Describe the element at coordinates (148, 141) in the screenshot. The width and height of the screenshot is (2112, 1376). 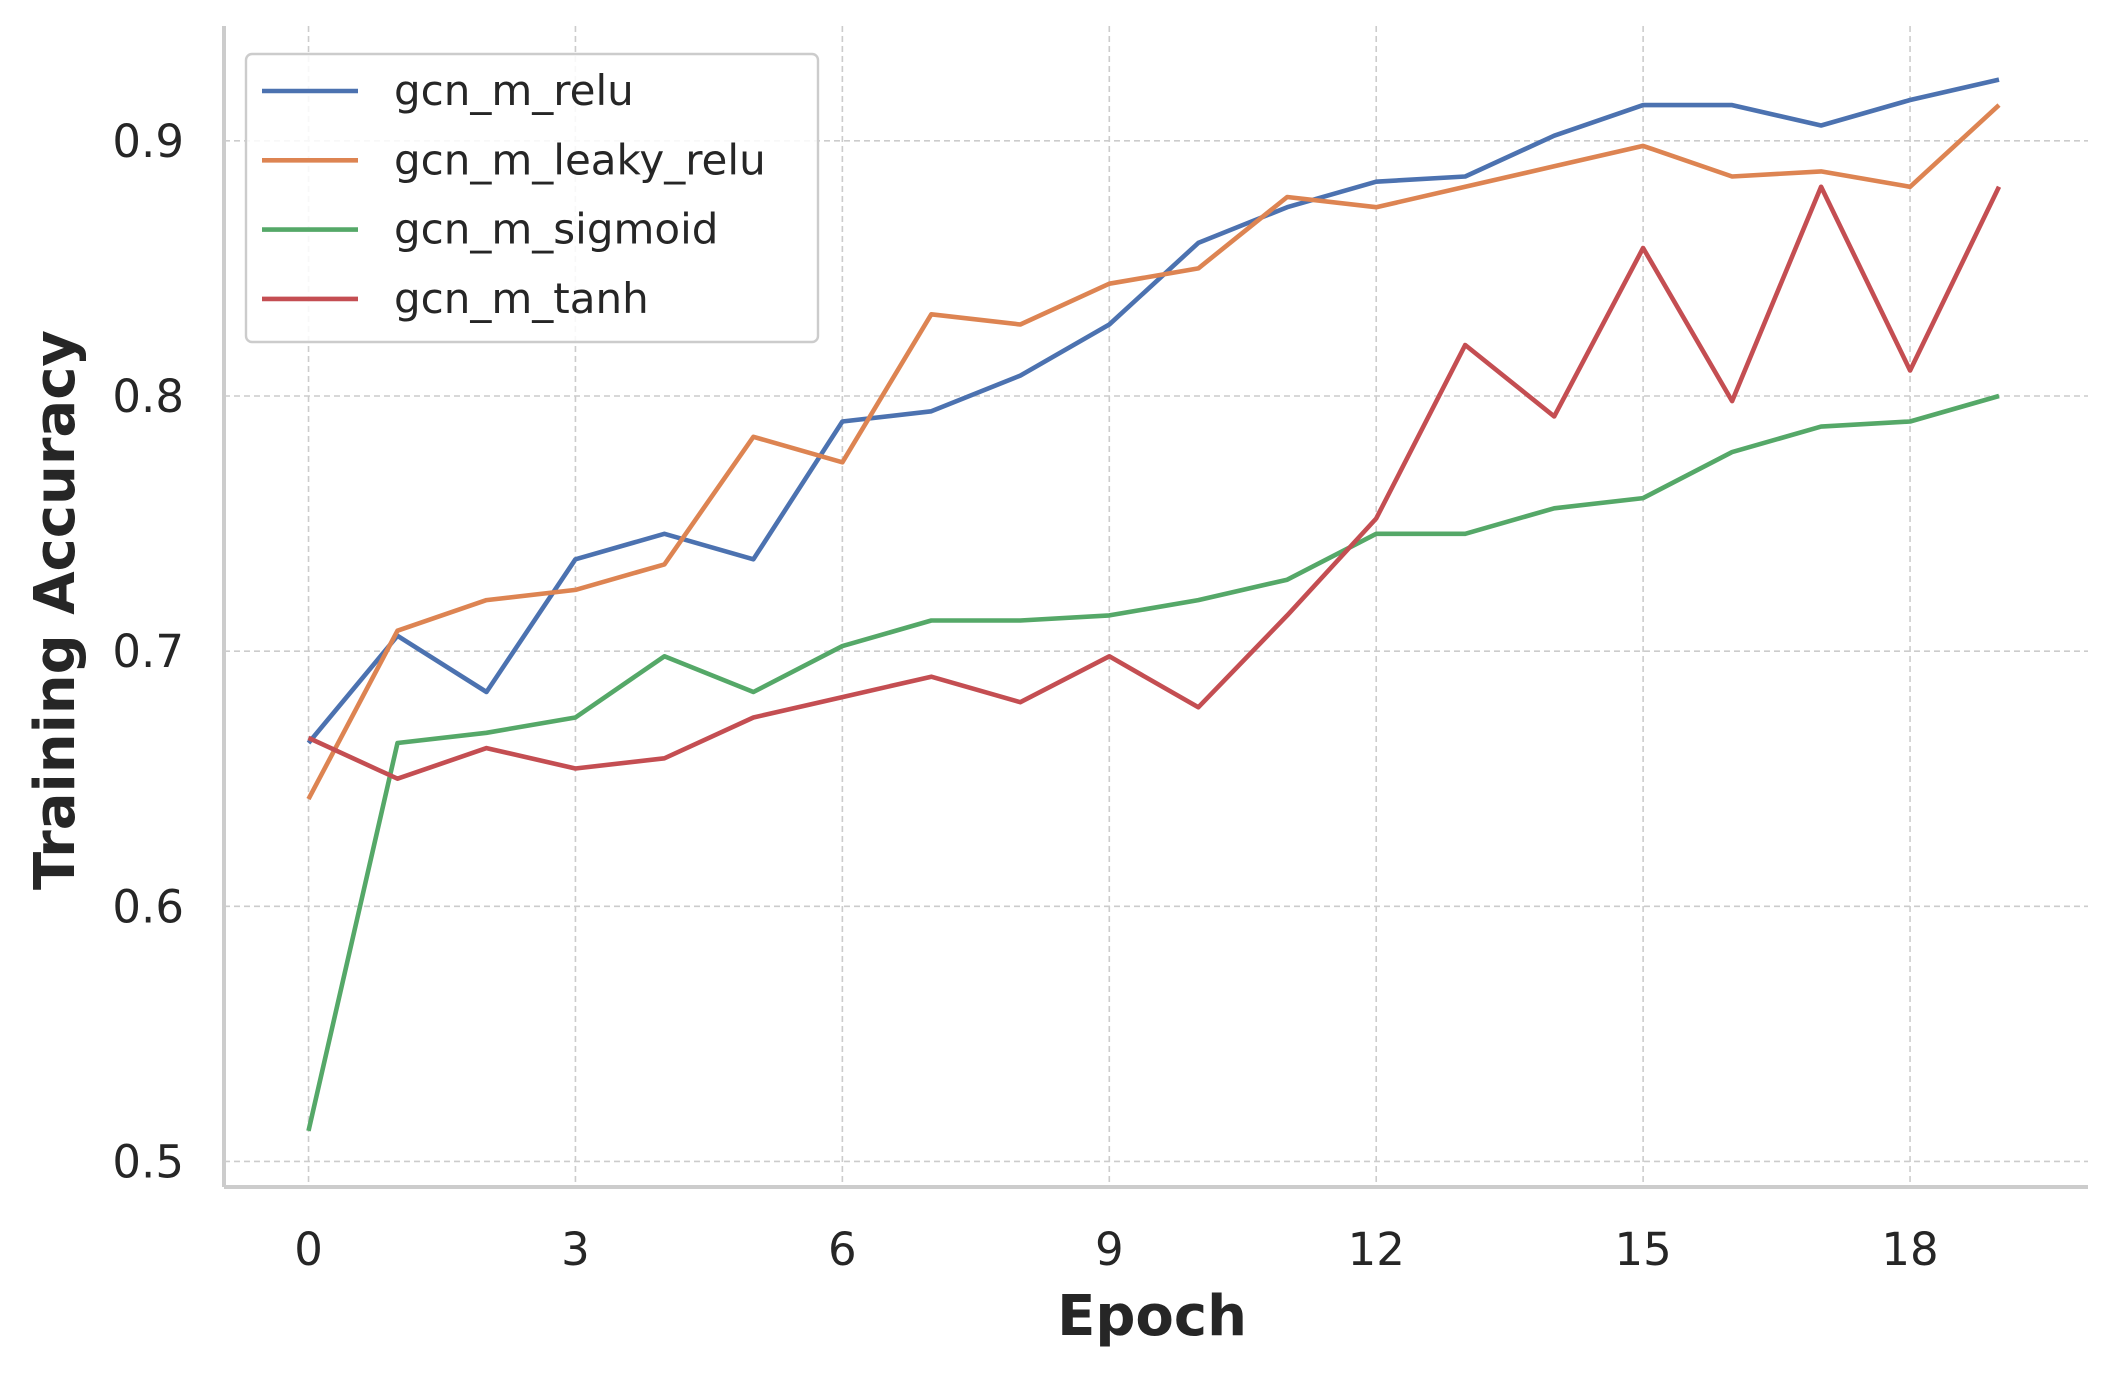
I see `y-tick-label: 0.9` at that location.